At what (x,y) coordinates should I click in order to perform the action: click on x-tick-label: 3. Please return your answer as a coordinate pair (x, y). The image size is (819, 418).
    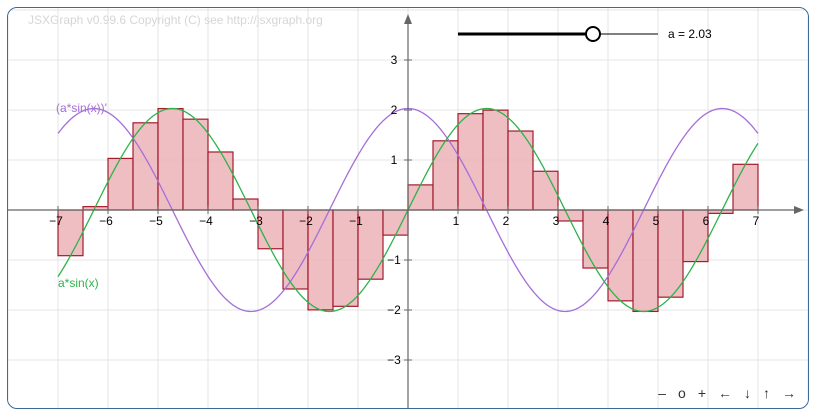
    Looking at the image, I should click on (556, 221).